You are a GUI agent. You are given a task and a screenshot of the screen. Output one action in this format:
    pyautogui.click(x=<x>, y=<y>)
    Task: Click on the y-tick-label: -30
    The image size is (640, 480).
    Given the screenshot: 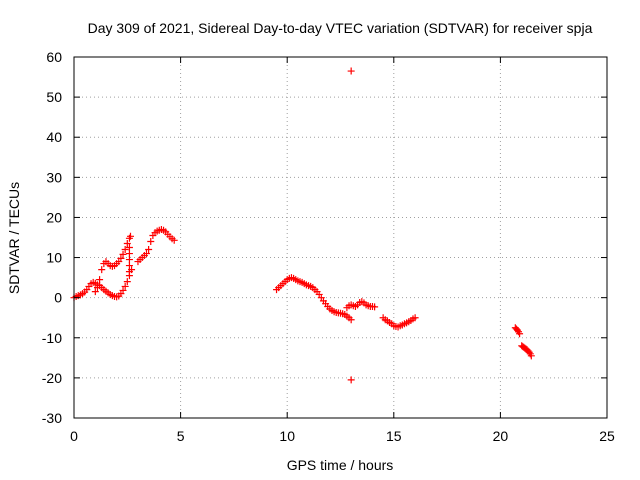 What is the action you would take?
    pyautogui.click(x=52, y=418)
    